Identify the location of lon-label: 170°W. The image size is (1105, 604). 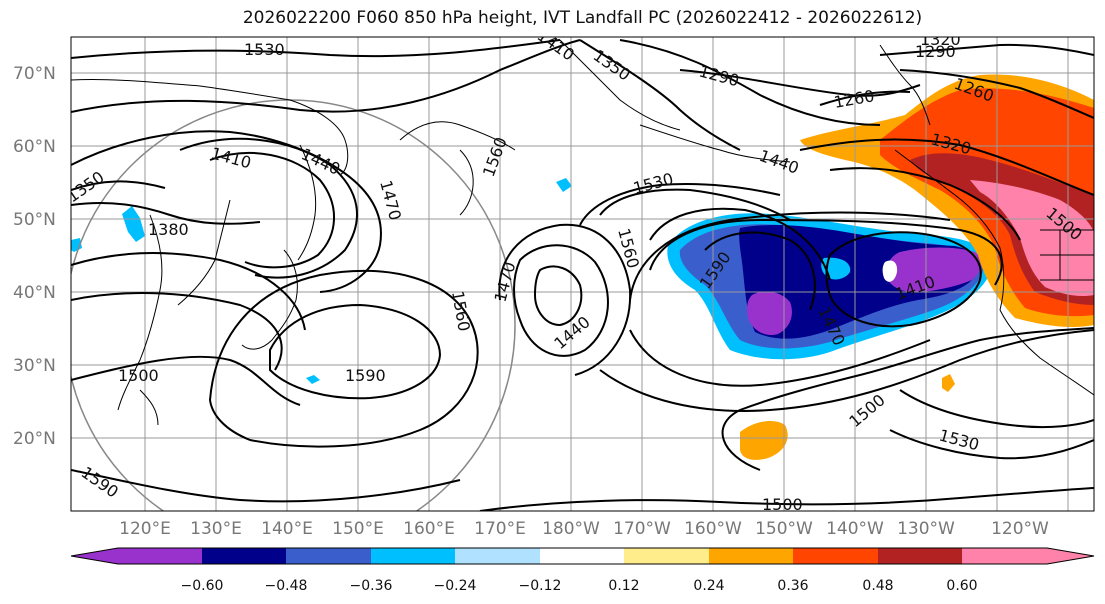
(642, 529).